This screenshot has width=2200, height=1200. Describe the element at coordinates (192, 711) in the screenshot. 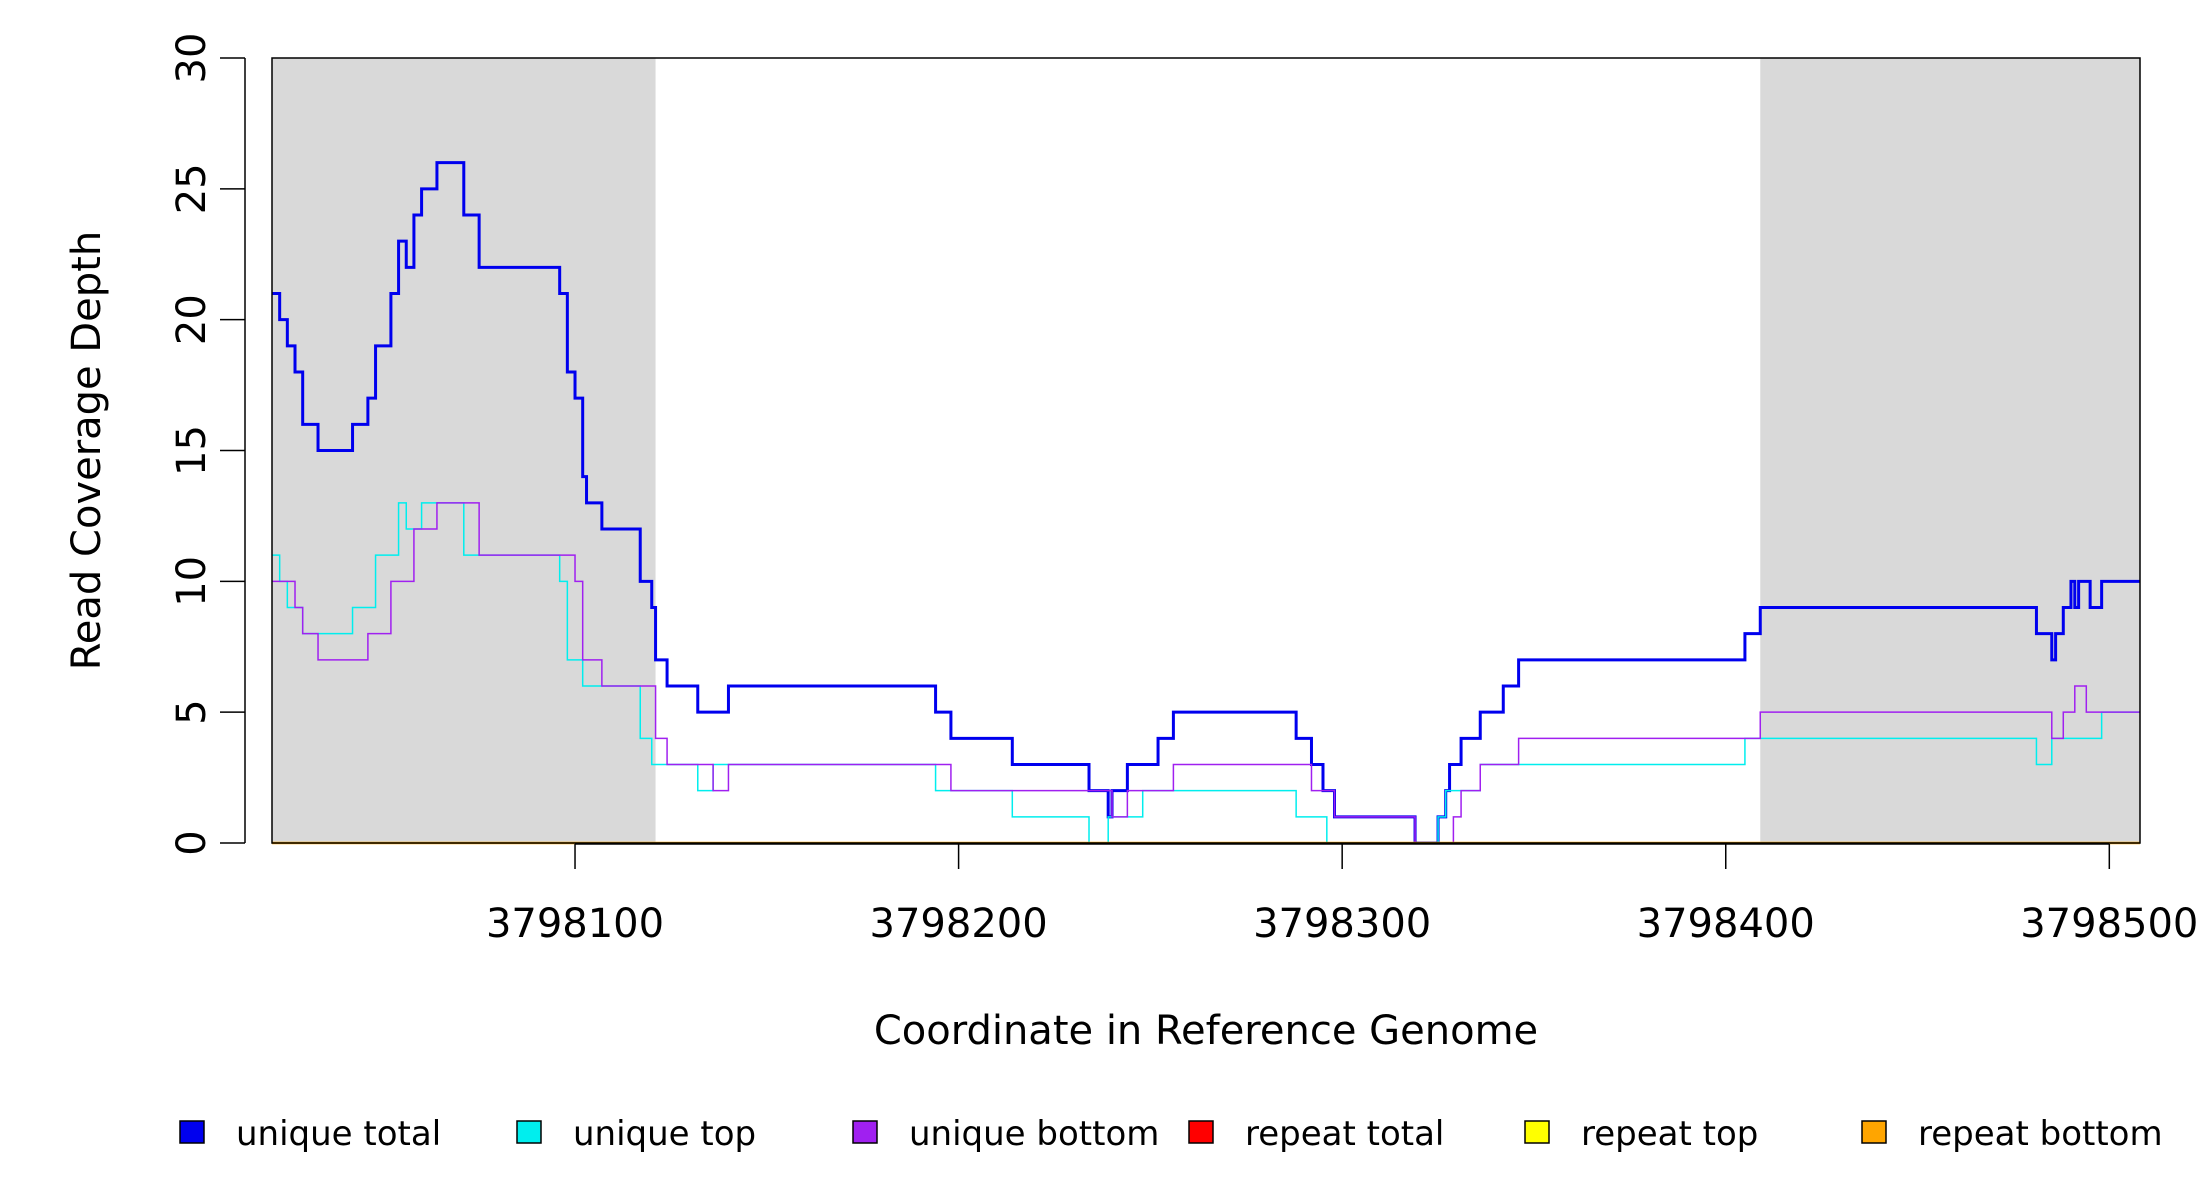

I see `y-tick-label: 5` at that location.